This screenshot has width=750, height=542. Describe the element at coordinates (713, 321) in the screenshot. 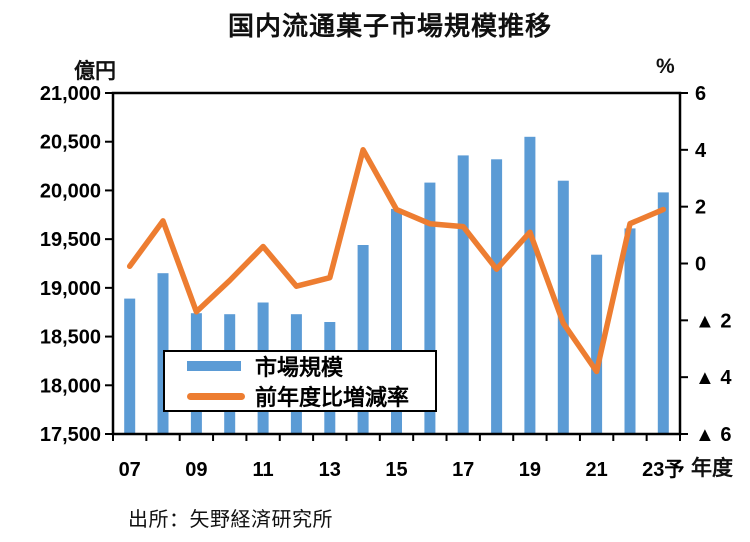

I see `right-axis-tick-label: ▲ 2` at that location.